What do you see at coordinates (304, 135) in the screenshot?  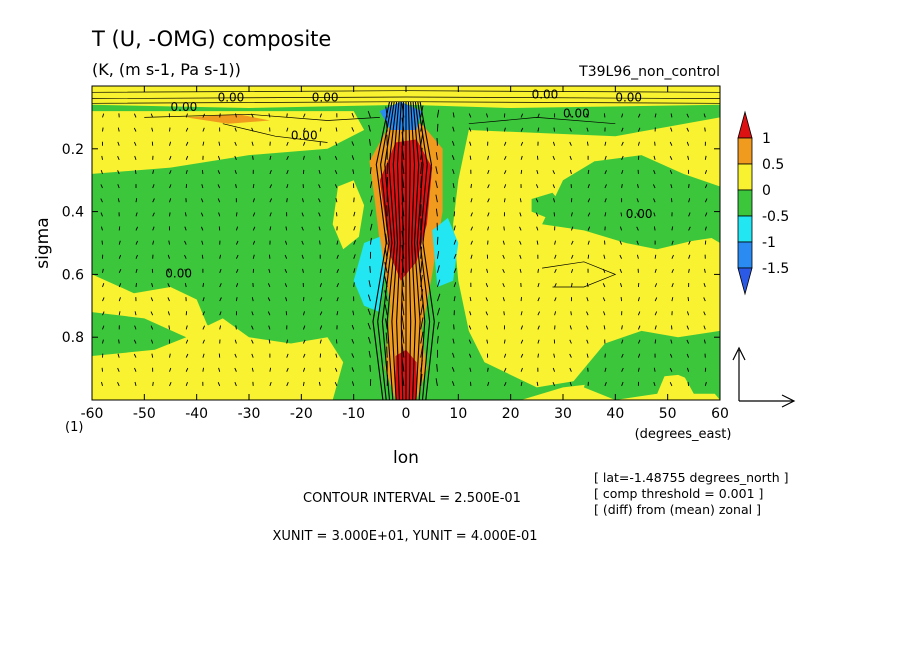 I see `contour-label-3: 0.00` at bounding box center [304, 135].